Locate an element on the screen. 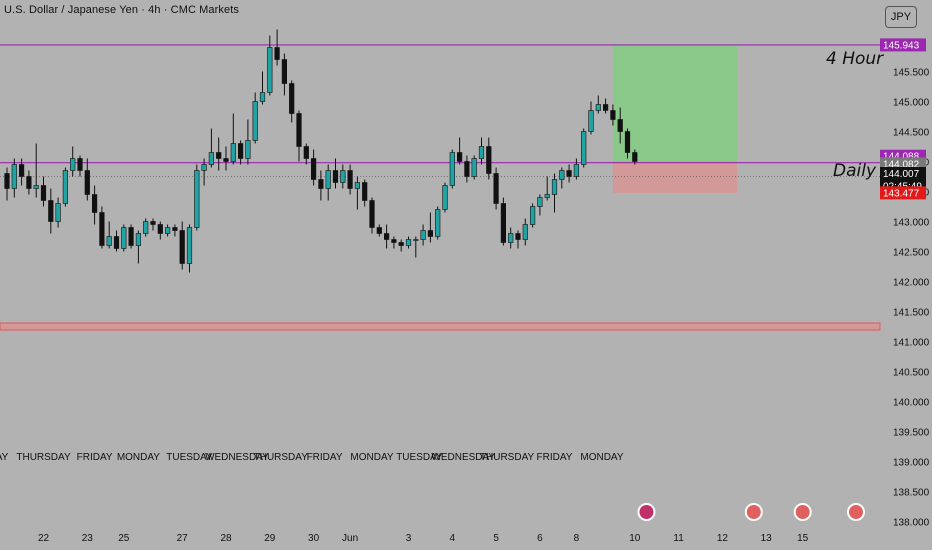  support-zone is located at coordinates (440, 326).